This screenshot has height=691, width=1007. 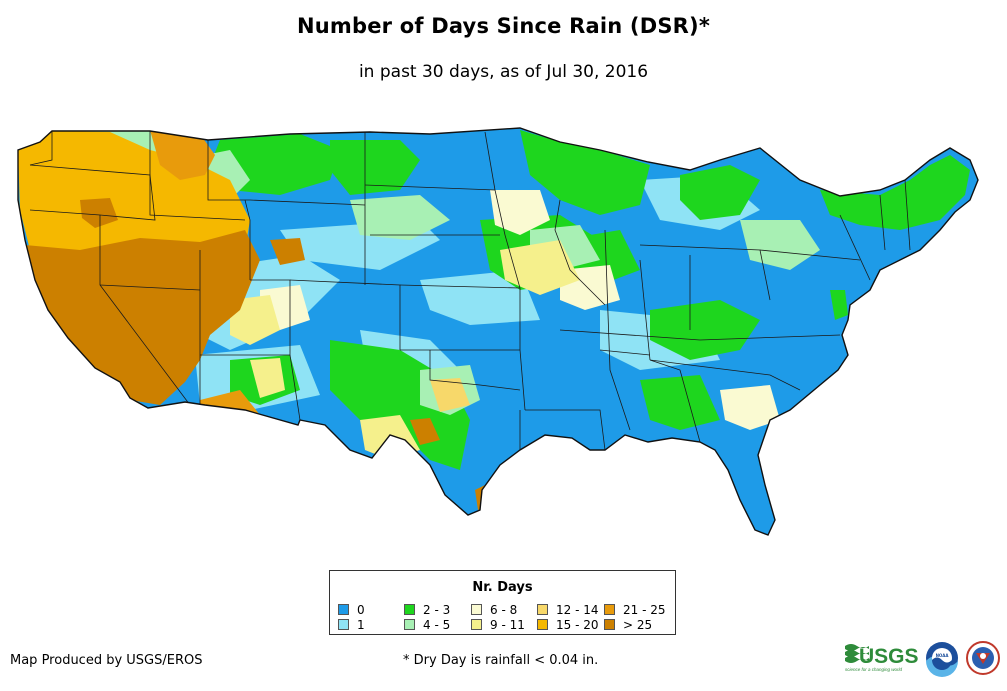 What do you see at coordinates (889, 656) in the screenshot?
I see `usgs-wordmark: USGS` at bounding box center [889, 656].